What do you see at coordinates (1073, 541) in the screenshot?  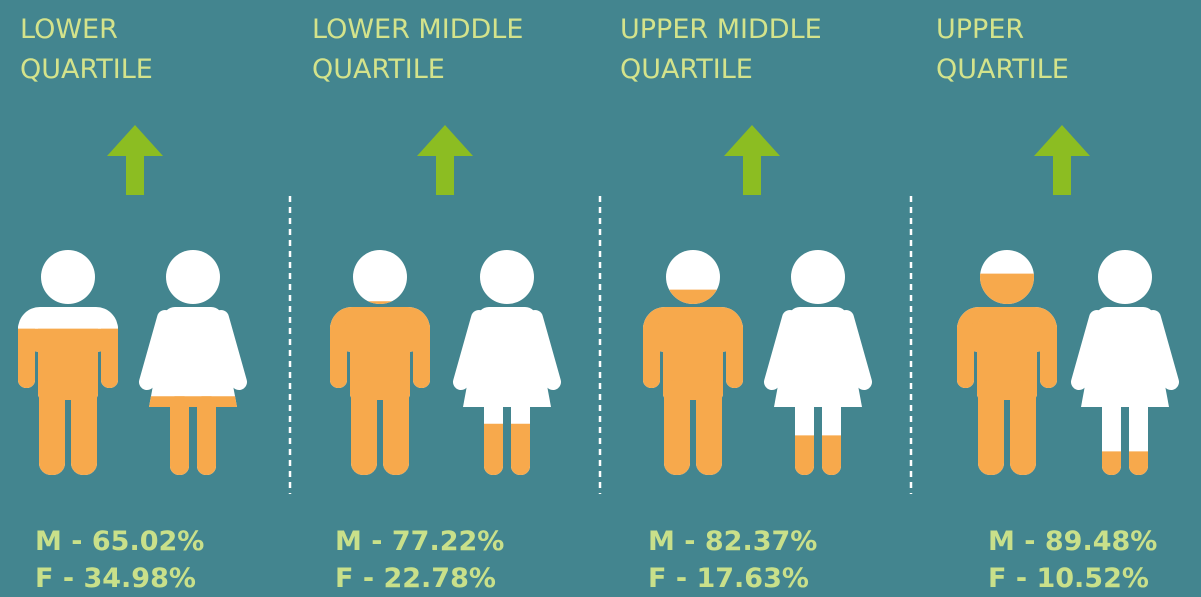 I see `value-label: M - 89.48%` at bounding box center [1073, 541].